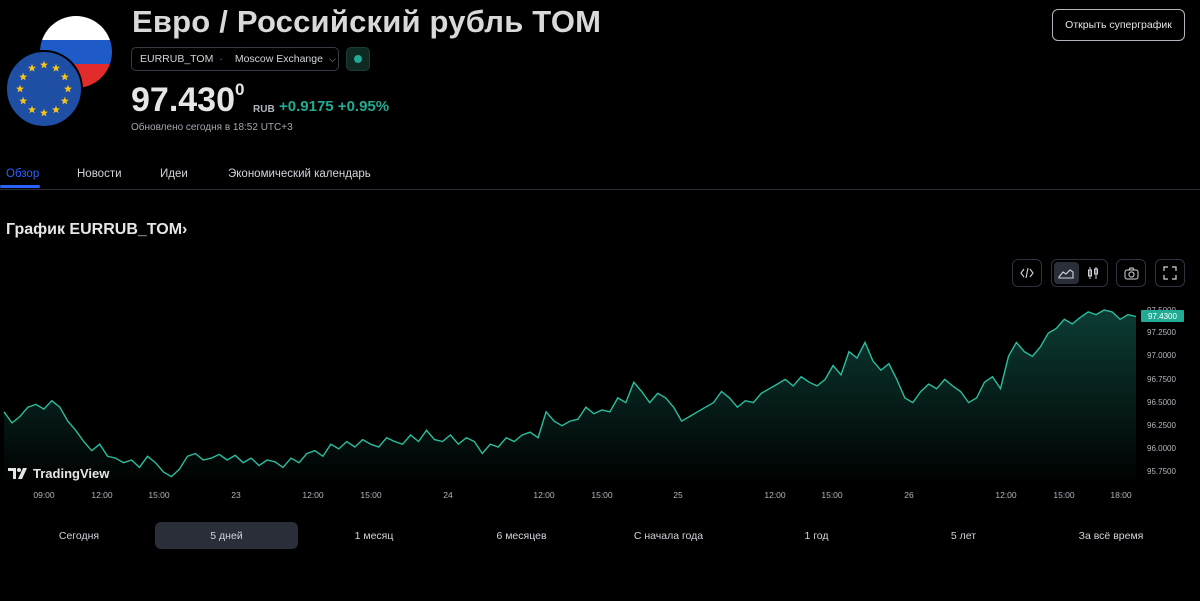  I want to click on currency-label: RUB, so click(264, 109).